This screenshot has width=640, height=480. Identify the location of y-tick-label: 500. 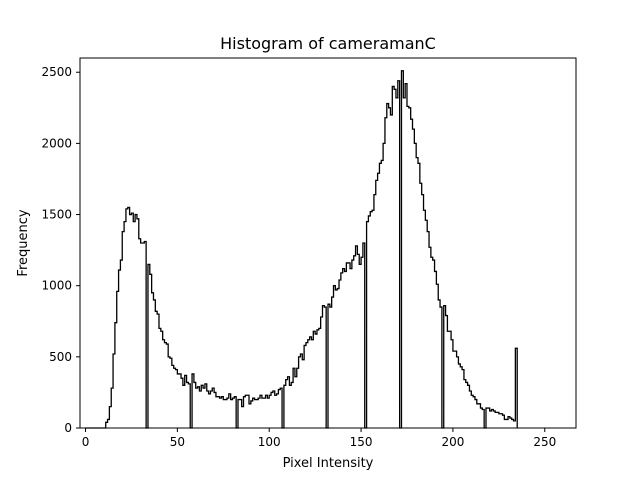
(60, 357).